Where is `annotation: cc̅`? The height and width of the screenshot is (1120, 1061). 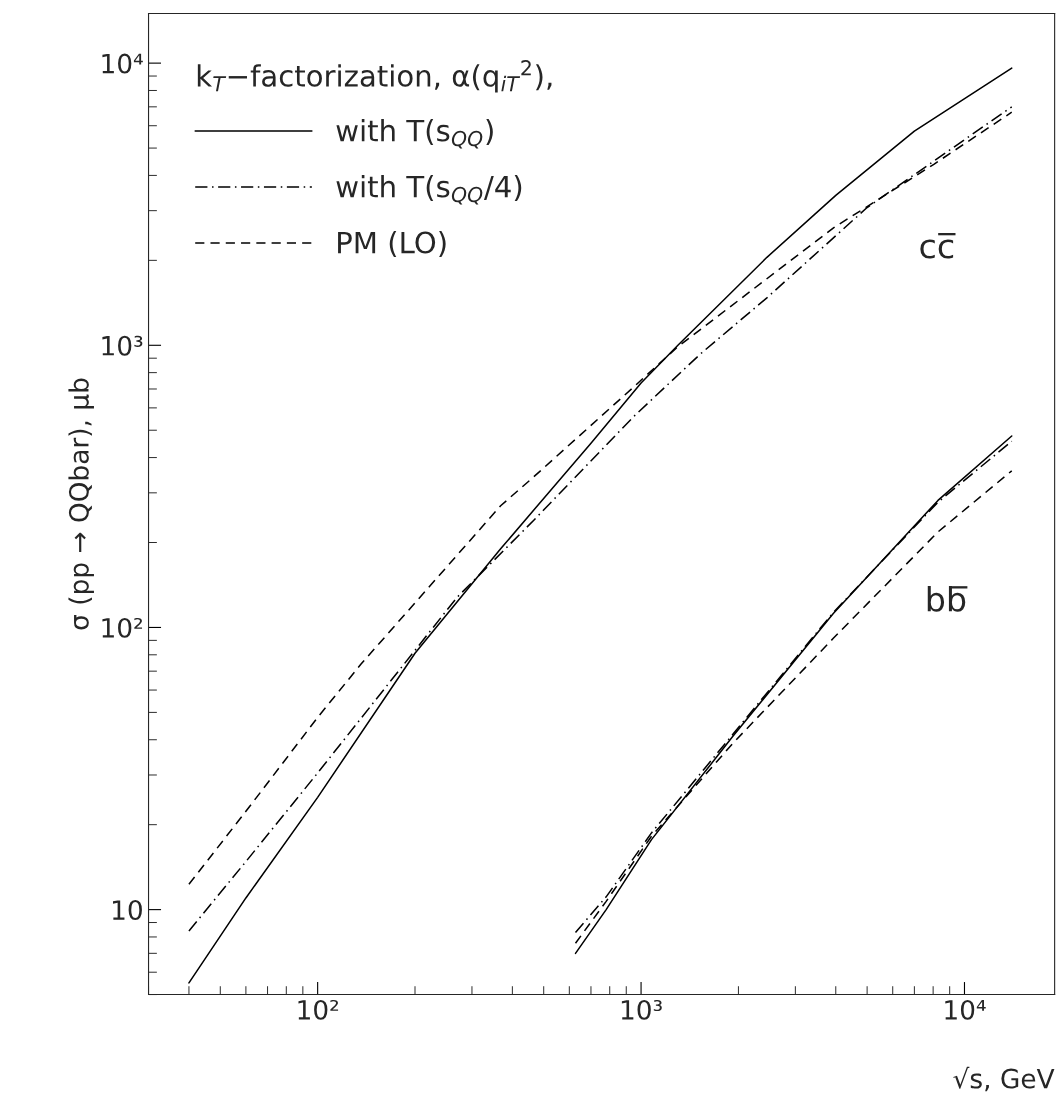
annotation: cc̅ is located at coordinates (938, 245).